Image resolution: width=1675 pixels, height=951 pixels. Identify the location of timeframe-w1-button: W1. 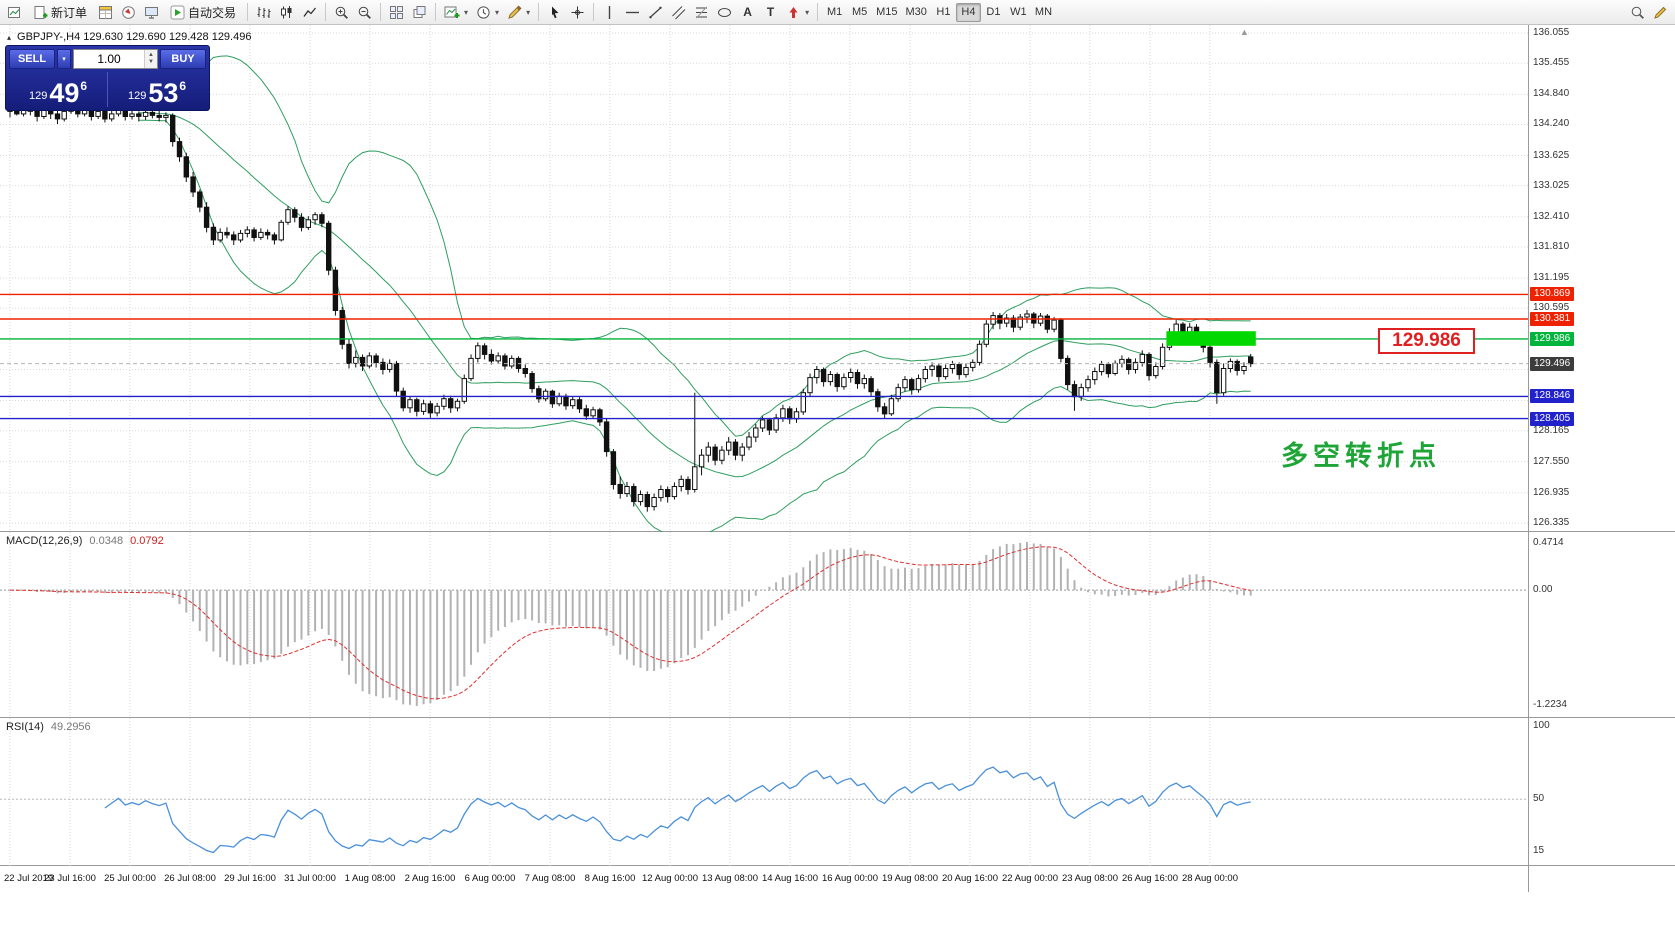
(1018, 12).